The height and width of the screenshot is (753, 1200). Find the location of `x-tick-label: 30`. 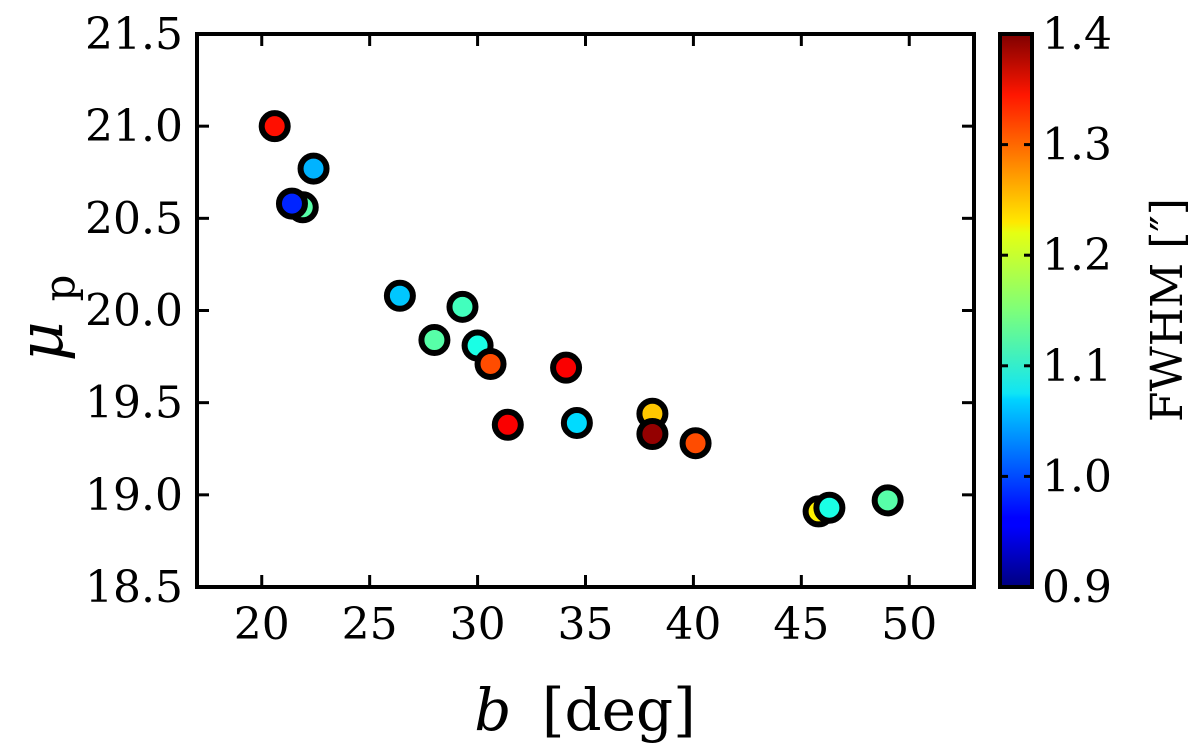

x-tick-label: 30 is located at coordinates (478, 624).